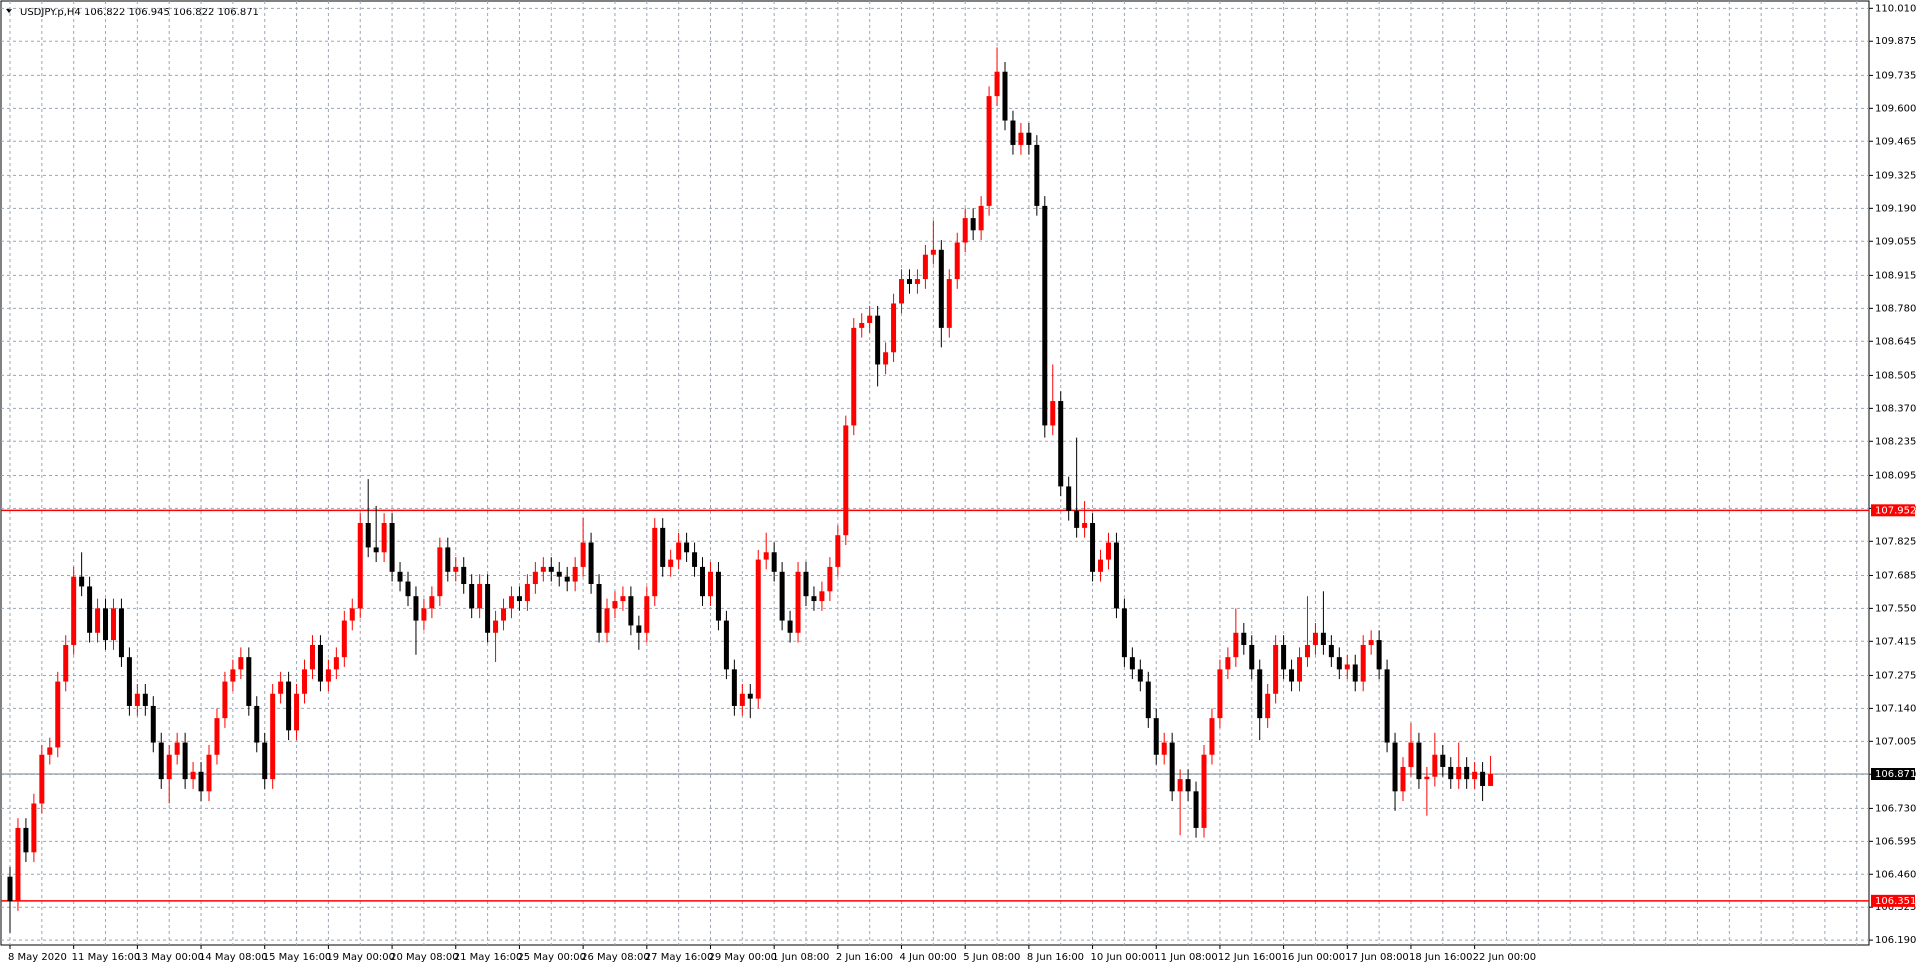 This screenshot has height=968, width=1920. What do you see at coordinates (864, 957) in the screenshot?
I see `x-tick-label: 2 Jun 16:00` at bounding box center [864, 957].